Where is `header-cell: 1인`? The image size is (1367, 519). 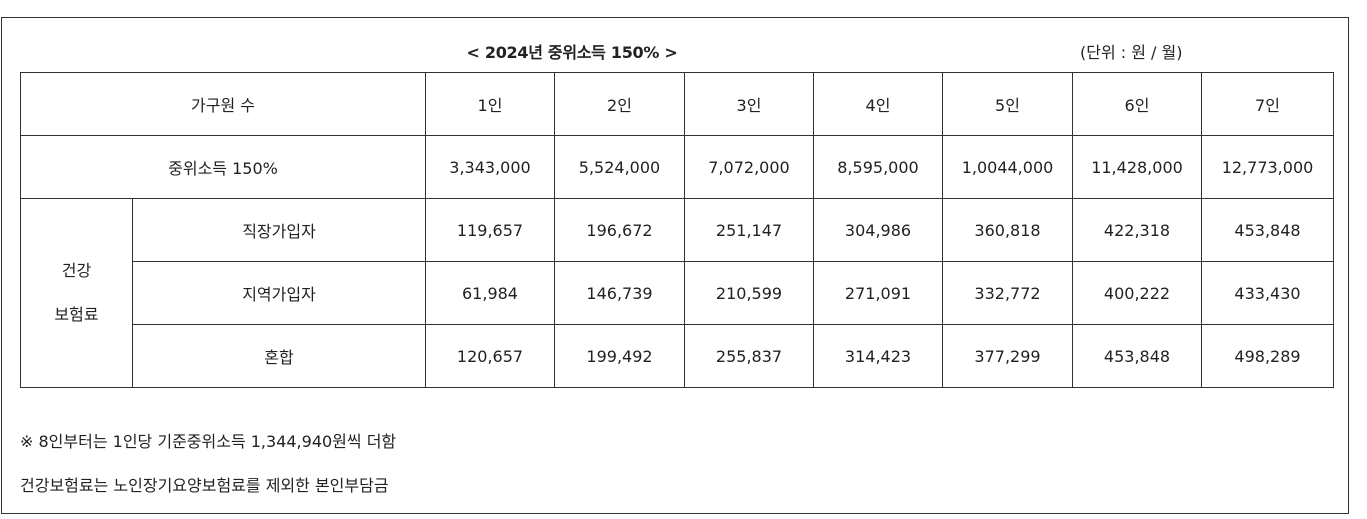 header-cell: 1인 is located at coordinates (490, 104).